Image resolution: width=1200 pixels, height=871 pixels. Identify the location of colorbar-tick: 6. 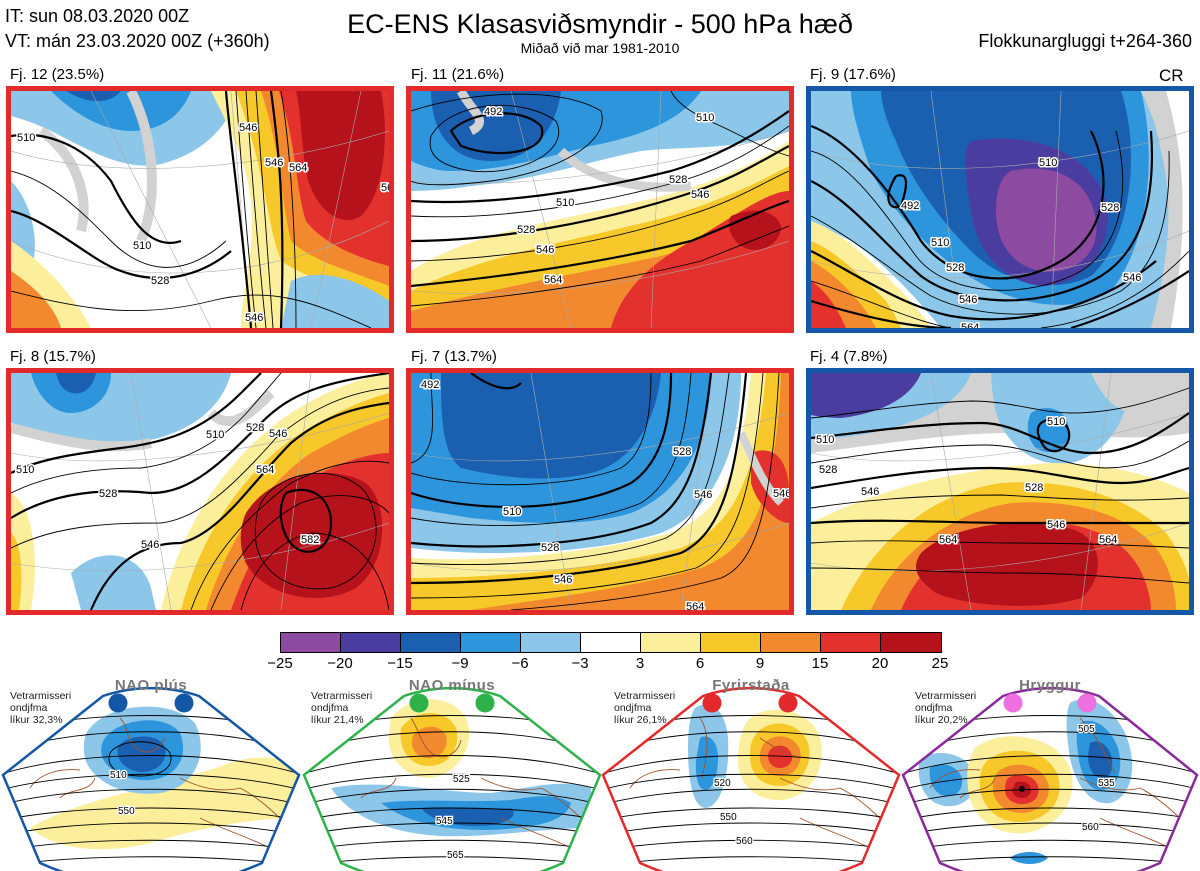
(700, 663).